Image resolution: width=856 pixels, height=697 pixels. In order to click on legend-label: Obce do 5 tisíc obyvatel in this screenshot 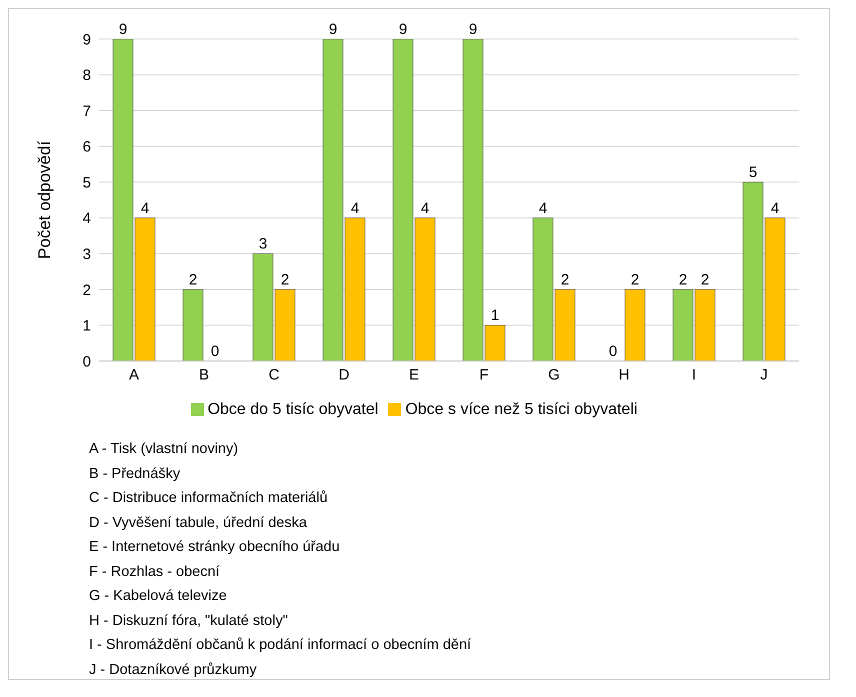, I will do `click(293, 409)`.